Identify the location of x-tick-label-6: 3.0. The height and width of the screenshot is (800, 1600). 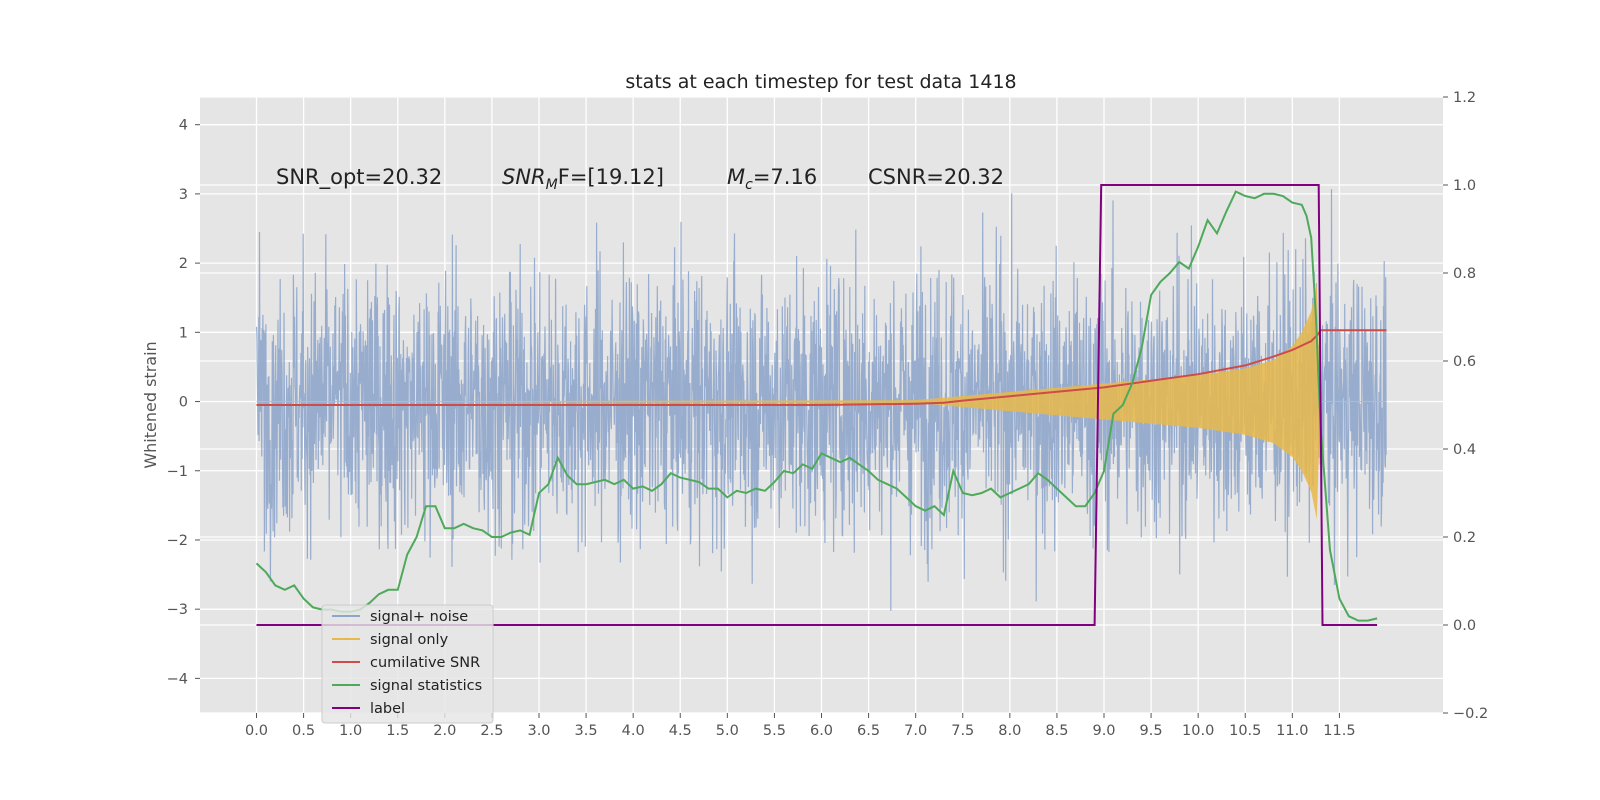
(538, 731).